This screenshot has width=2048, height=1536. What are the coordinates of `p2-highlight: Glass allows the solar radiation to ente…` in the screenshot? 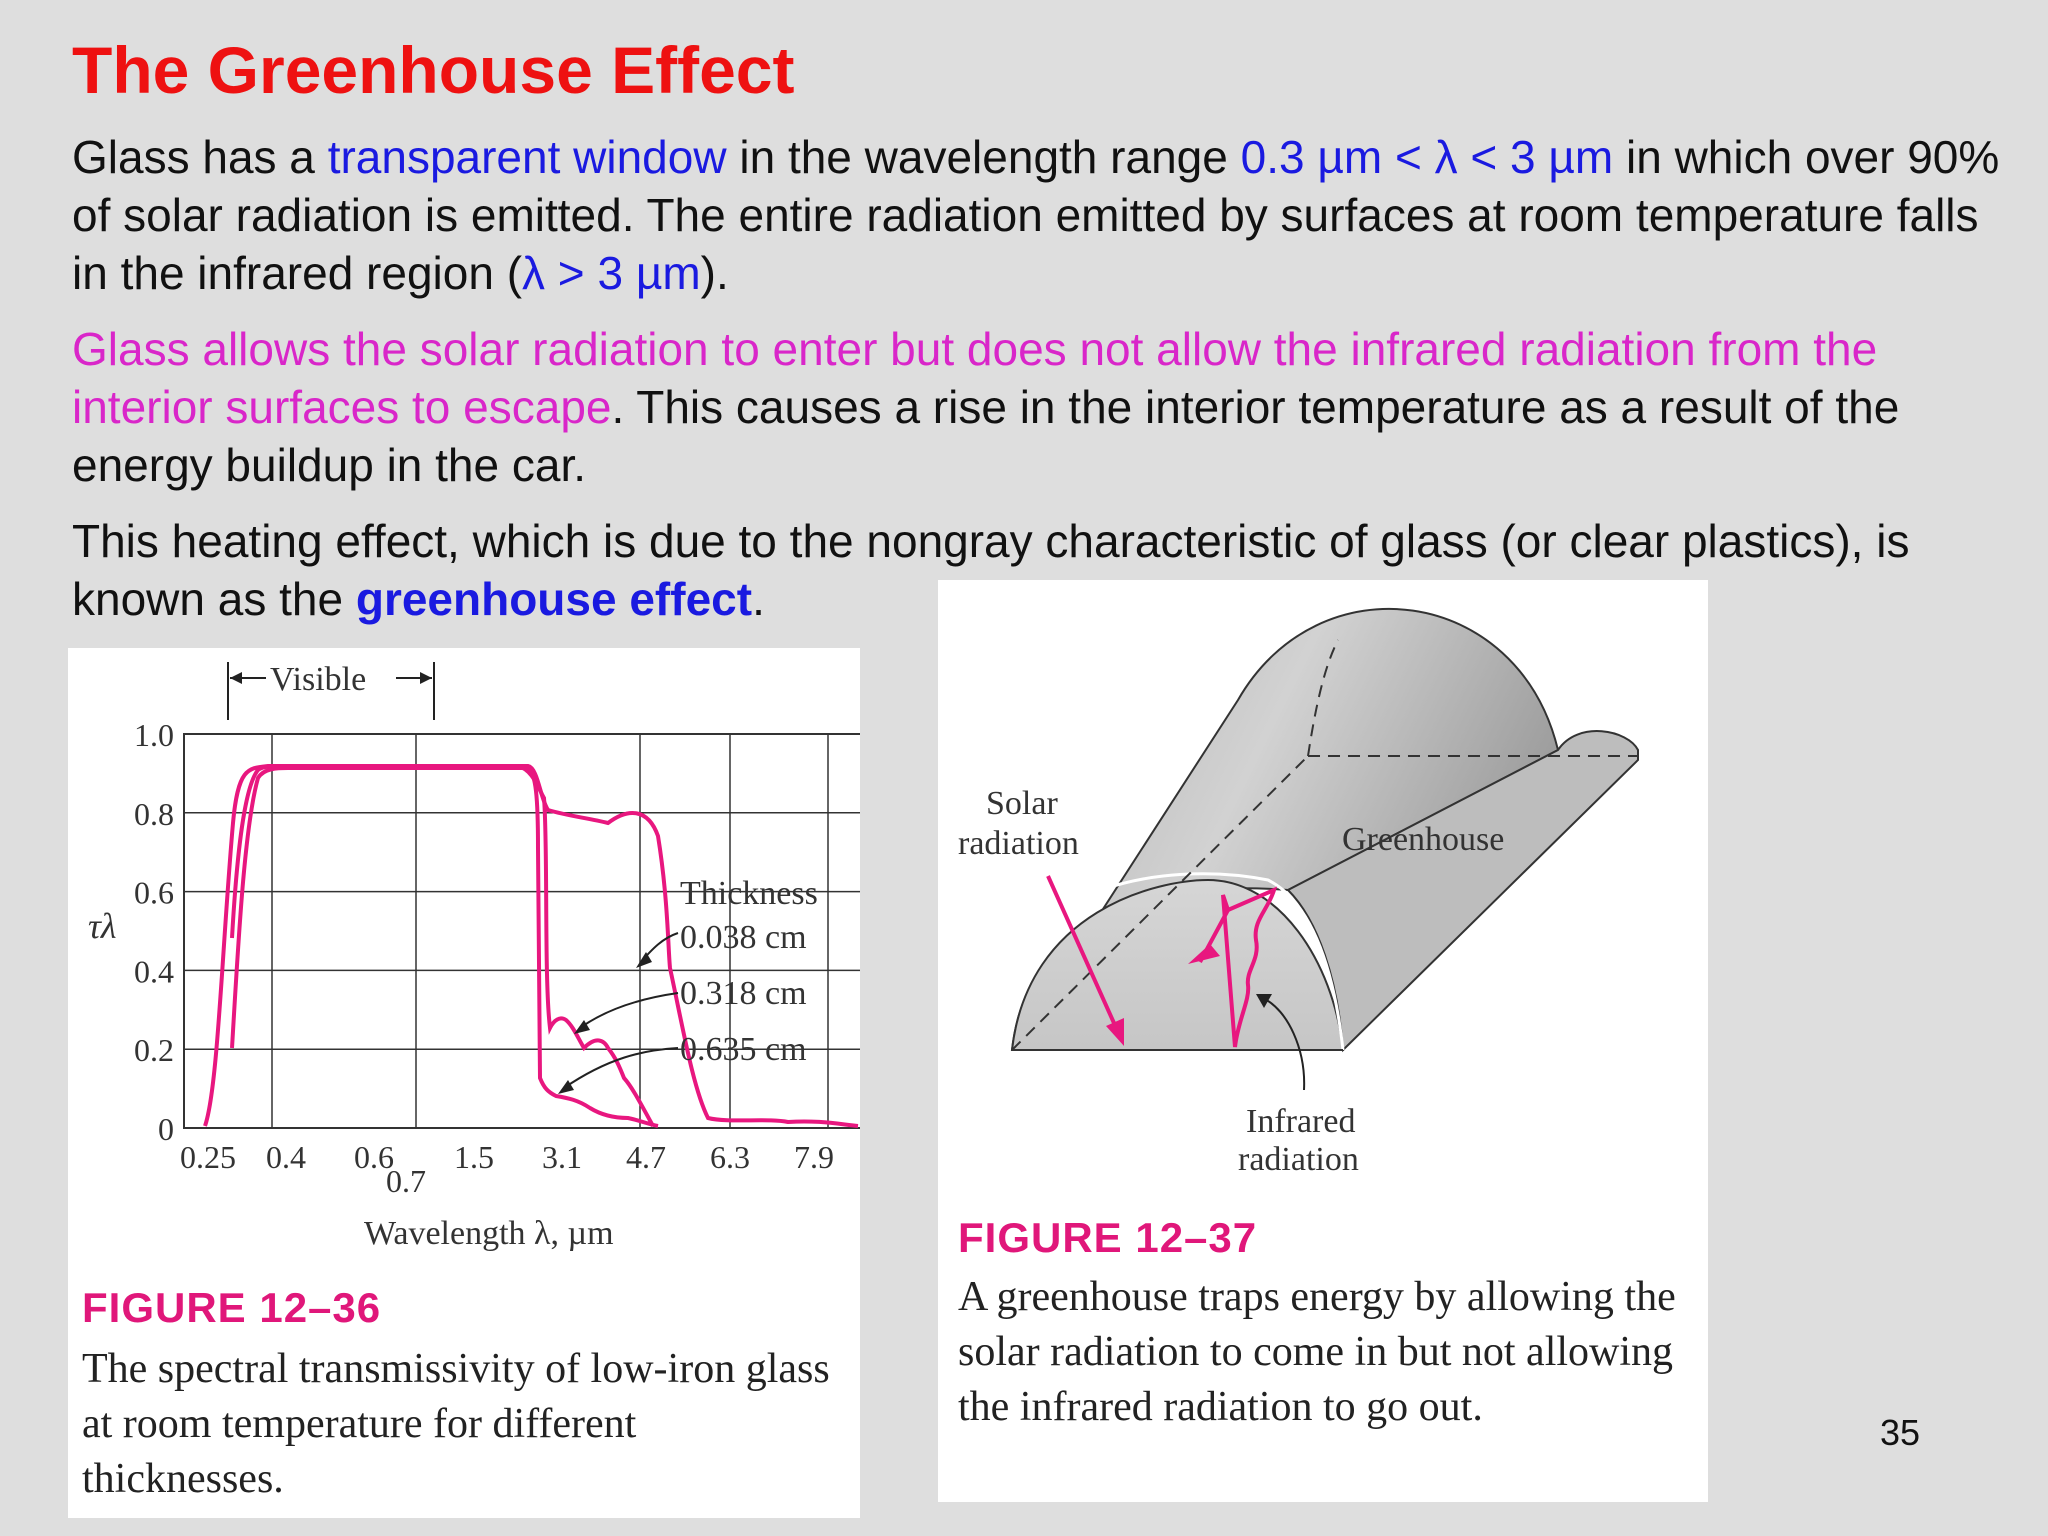 It's located at (975, 378).